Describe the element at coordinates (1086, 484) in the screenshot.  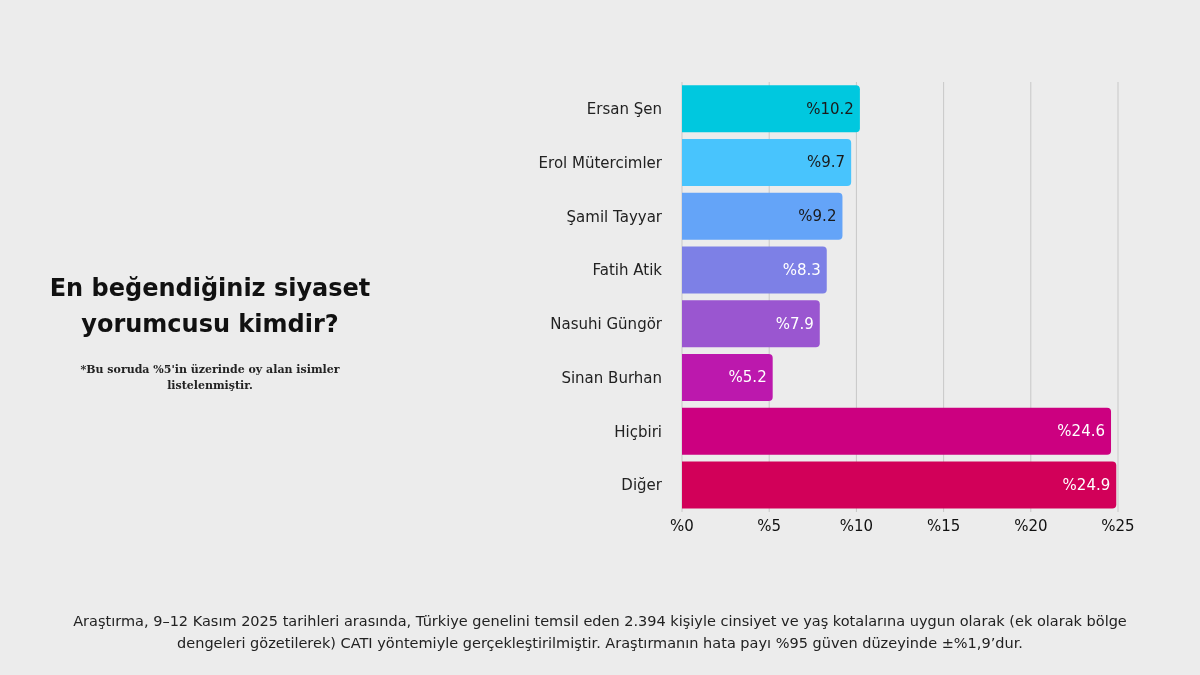
I see `data-label: %24.9` at that location.